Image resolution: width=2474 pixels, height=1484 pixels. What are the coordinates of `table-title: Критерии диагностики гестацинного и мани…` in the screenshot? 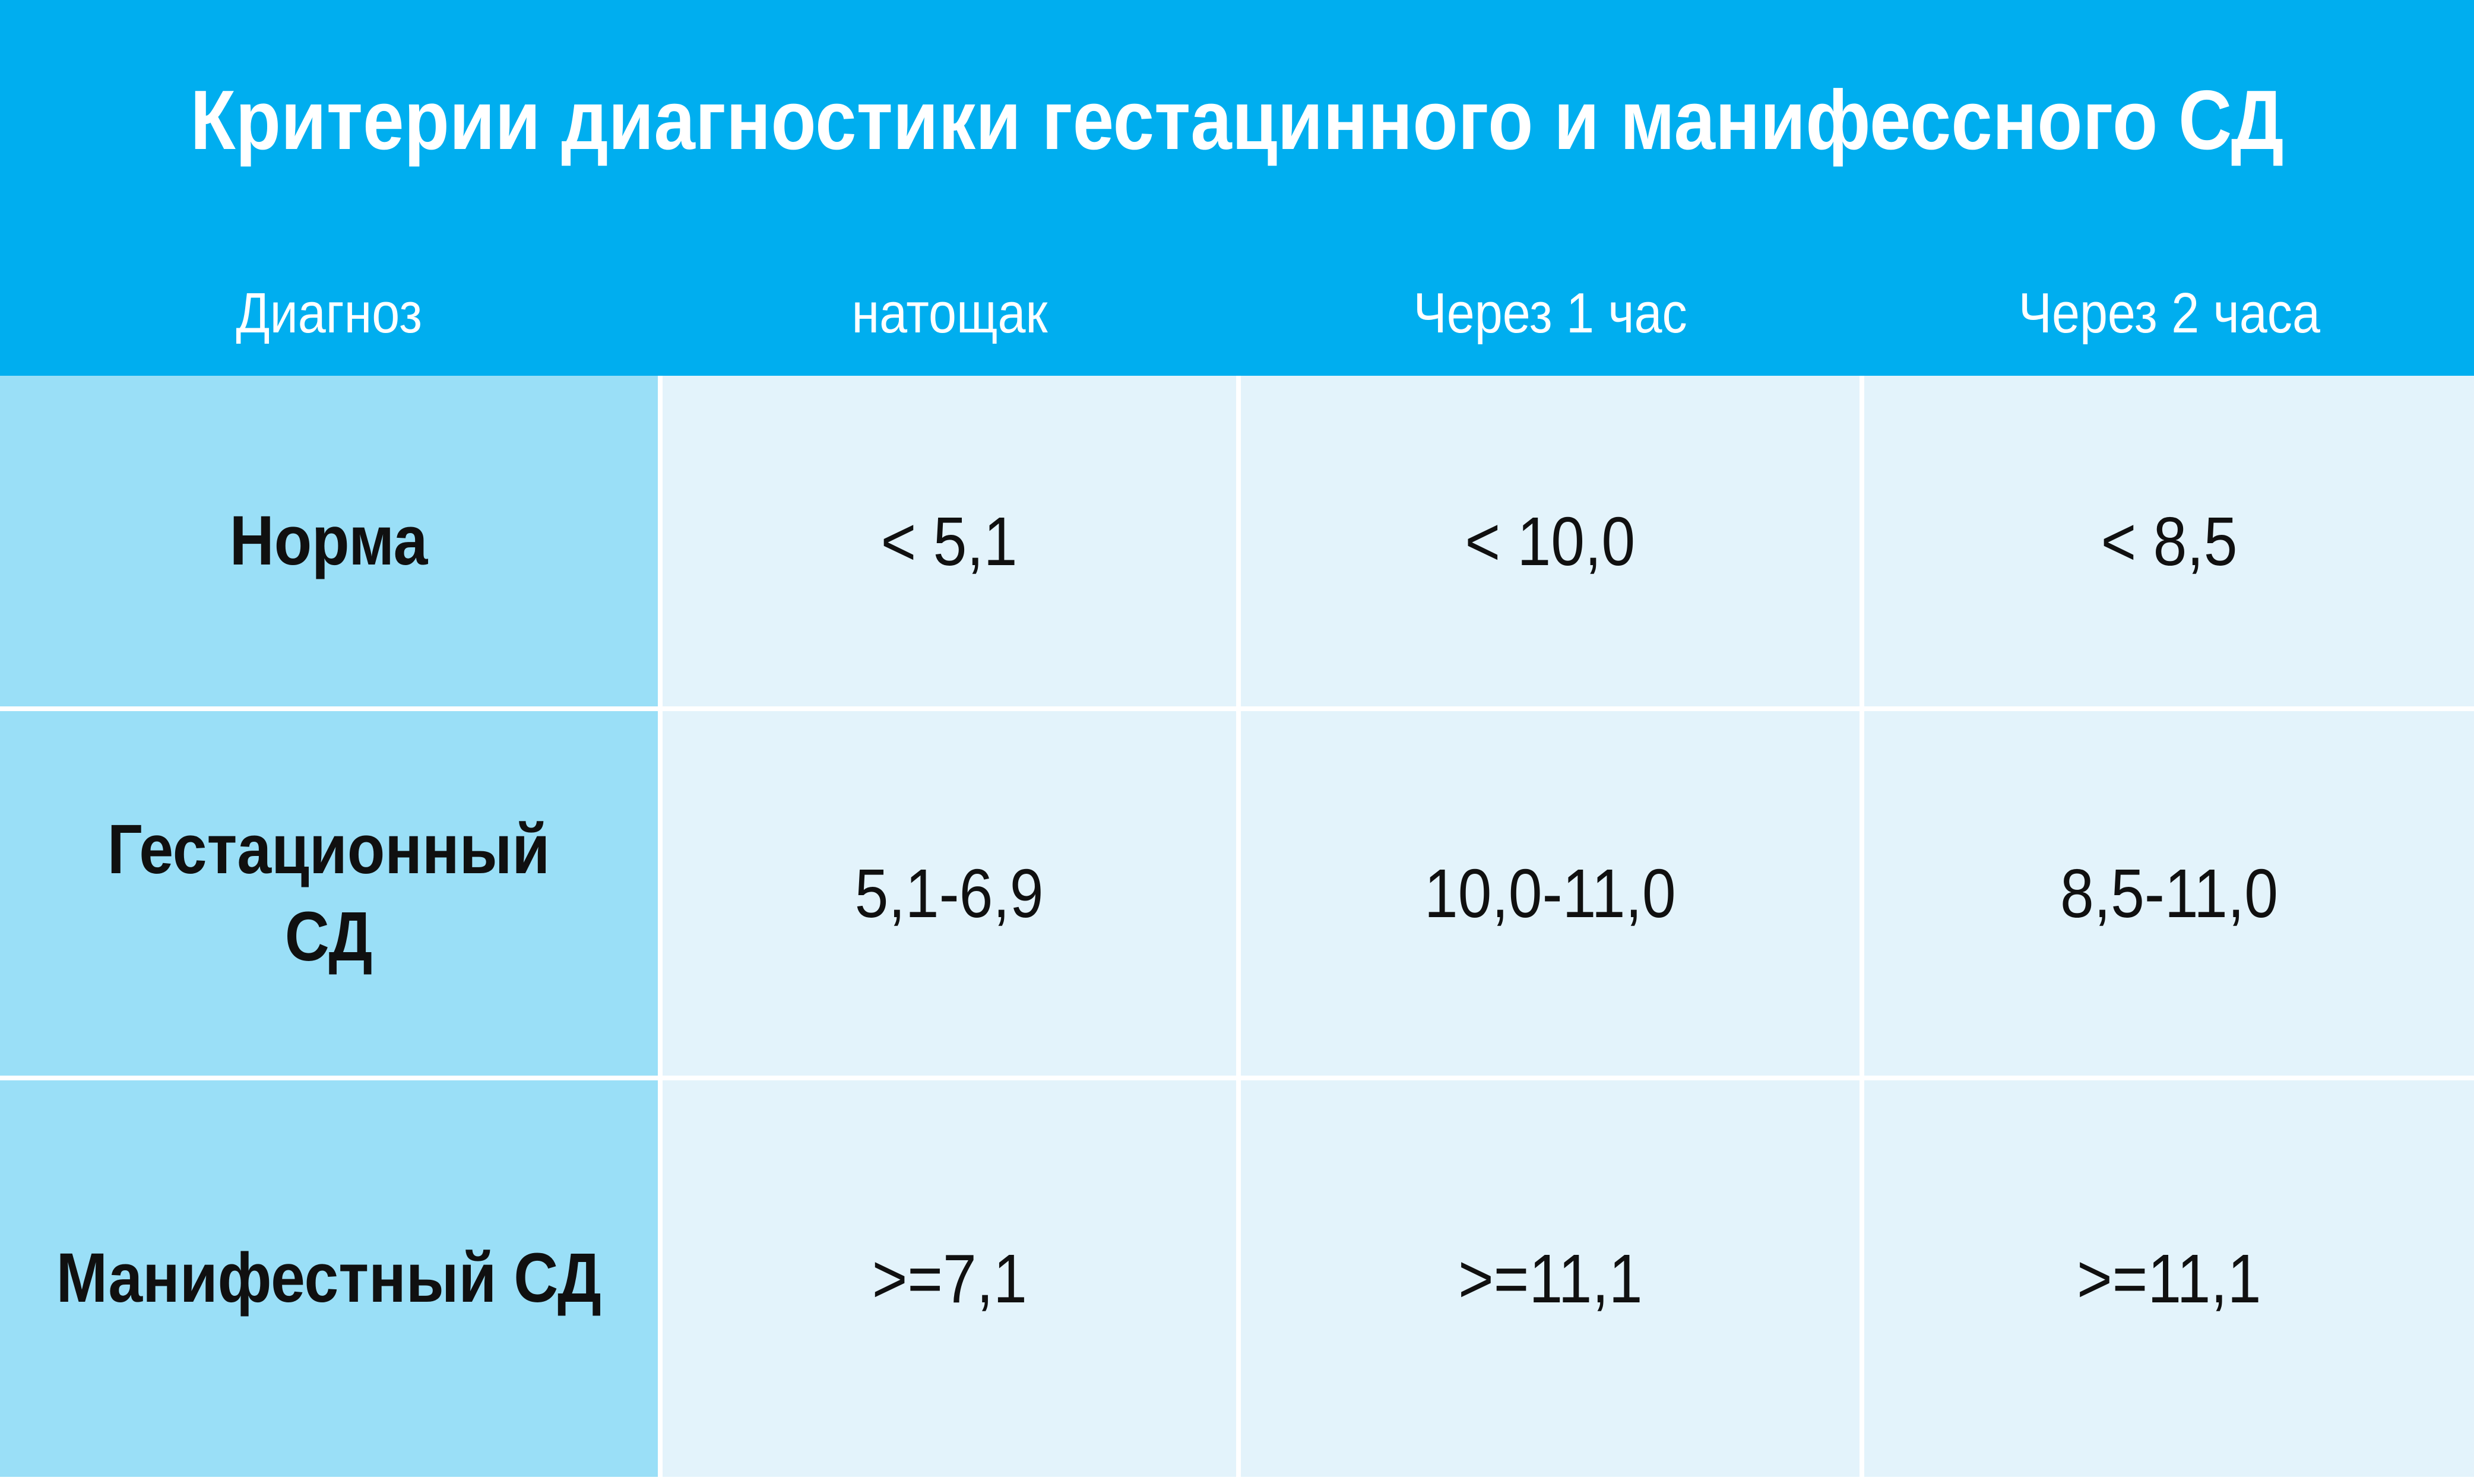 It's located at (1237, 120).